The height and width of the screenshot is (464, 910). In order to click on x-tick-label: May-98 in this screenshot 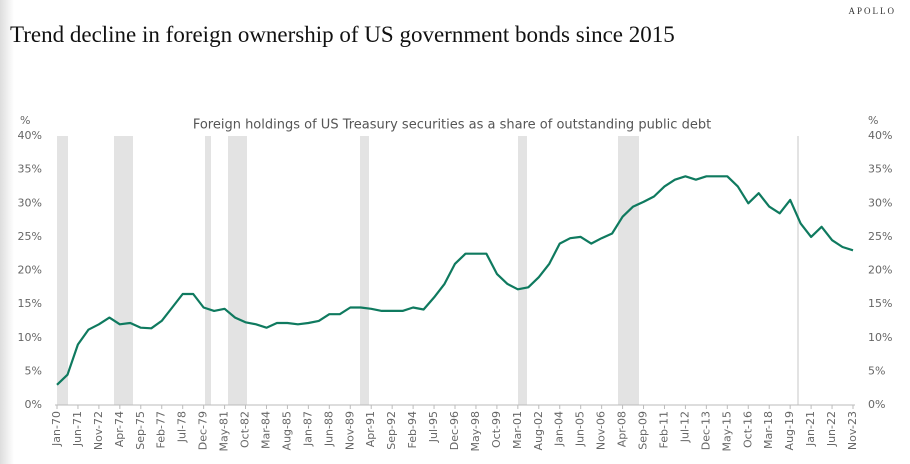, I will do `click(475, 431)`.